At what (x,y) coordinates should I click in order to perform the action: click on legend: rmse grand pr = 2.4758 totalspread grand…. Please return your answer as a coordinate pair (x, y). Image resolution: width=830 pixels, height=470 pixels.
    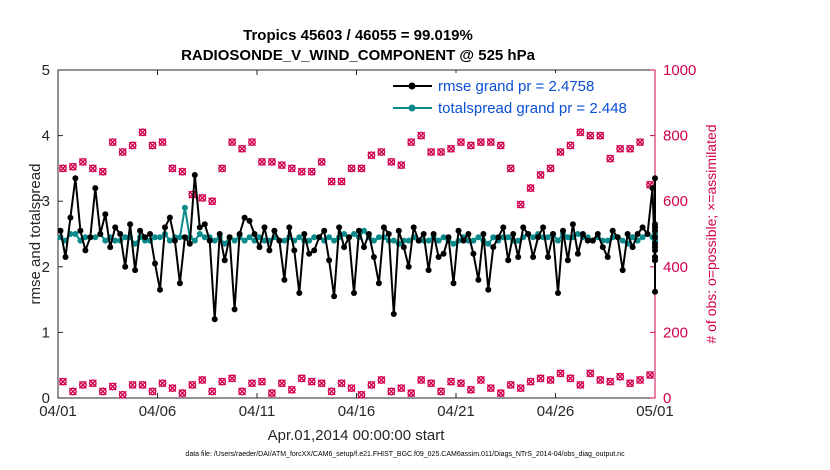
    Looking at the image, I should click on (520, 96).